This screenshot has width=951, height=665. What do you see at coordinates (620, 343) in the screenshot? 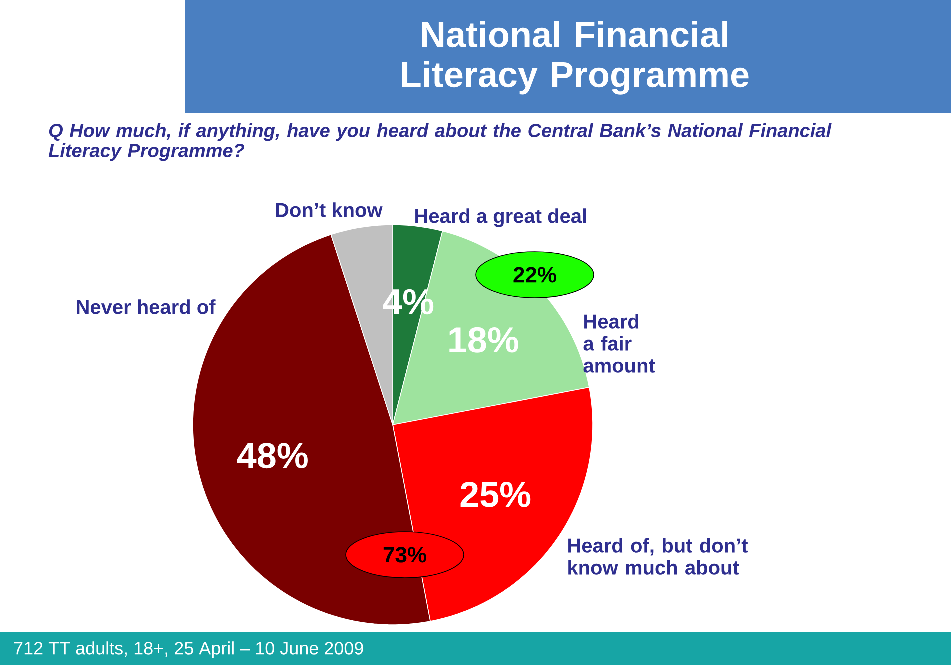
I see `slice-label: Heard a fair amount` at bounding box center [620, 343].